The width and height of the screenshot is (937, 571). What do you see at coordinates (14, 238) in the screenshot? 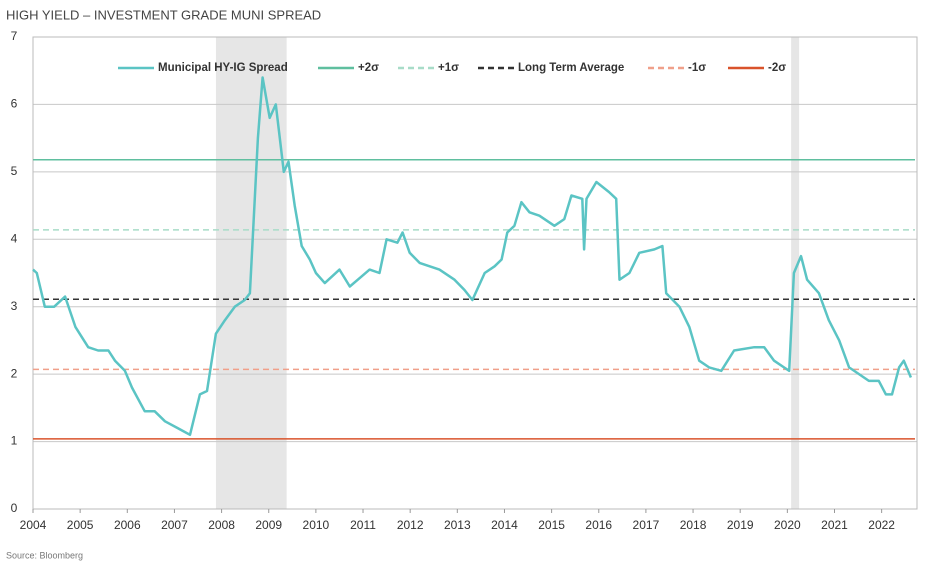
I see `y-tick-label: 4` at bounding box center [14, 238].